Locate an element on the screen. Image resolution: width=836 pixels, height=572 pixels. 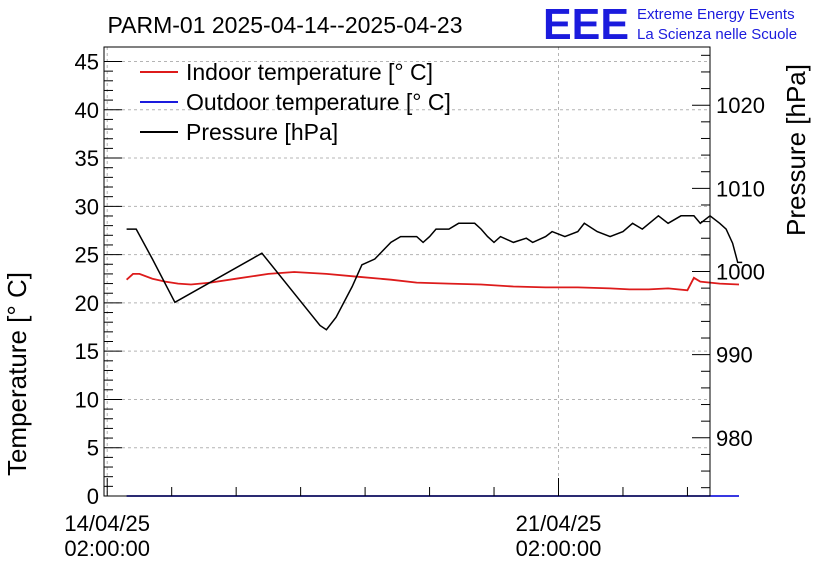
x-tick-label: 14/04/25 is located at coordinates (107, 523).